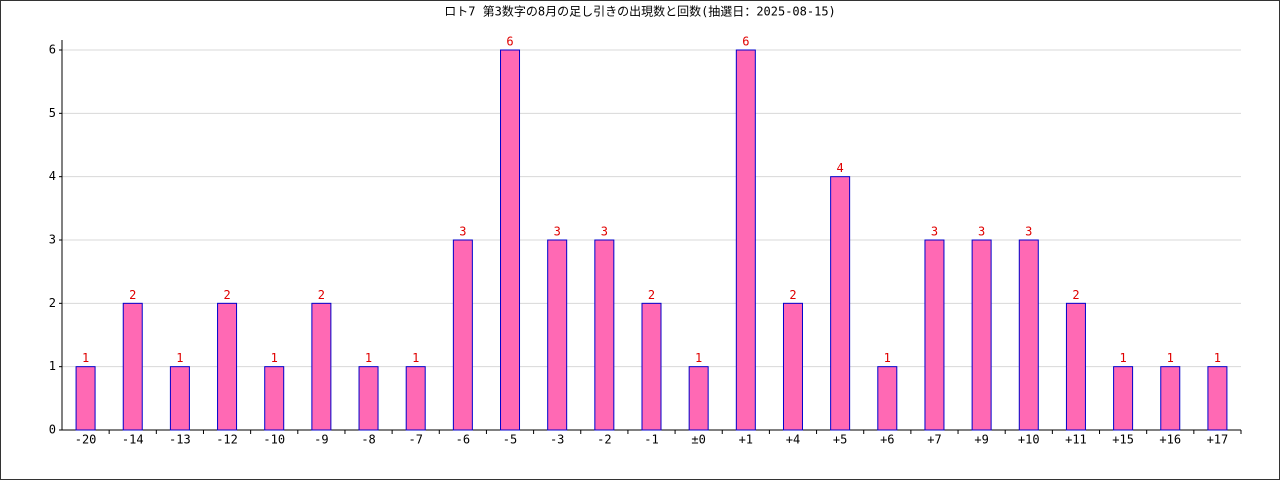  Describe the element at coordinates (640, 11) in the screenshot. I see `chart-title: ロト7 第3数字の8月の足し引きの出現数と回数(抽選日：2025-08-15)` at that location.